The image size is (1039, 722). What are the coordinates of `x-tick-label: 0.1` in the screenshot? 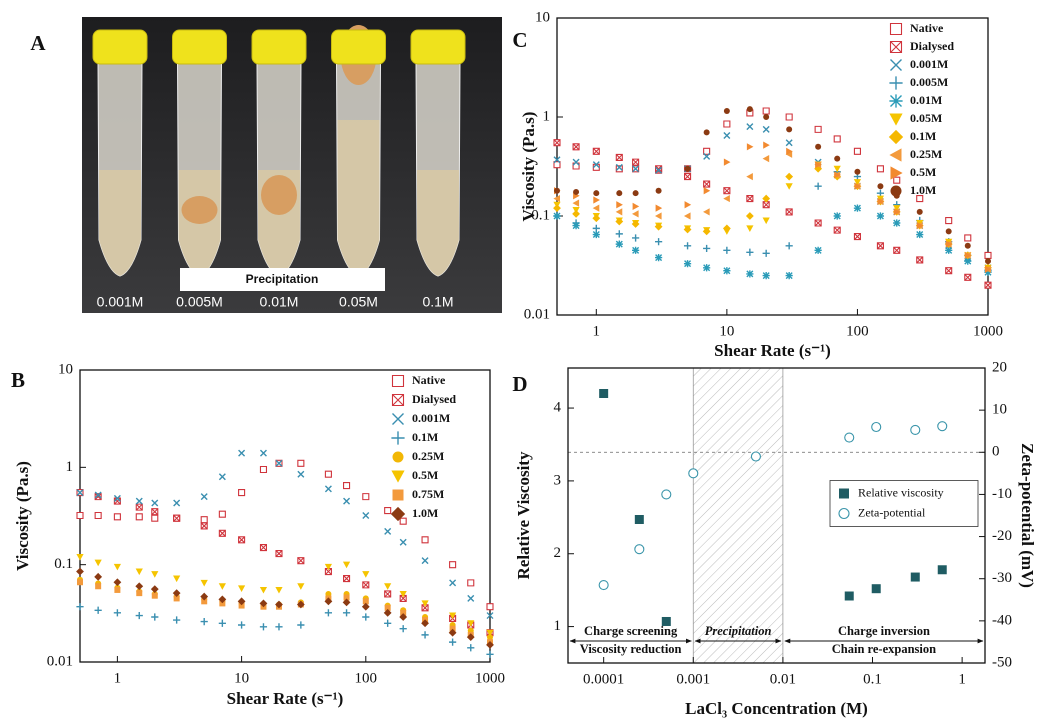 It's located at (872, 679).